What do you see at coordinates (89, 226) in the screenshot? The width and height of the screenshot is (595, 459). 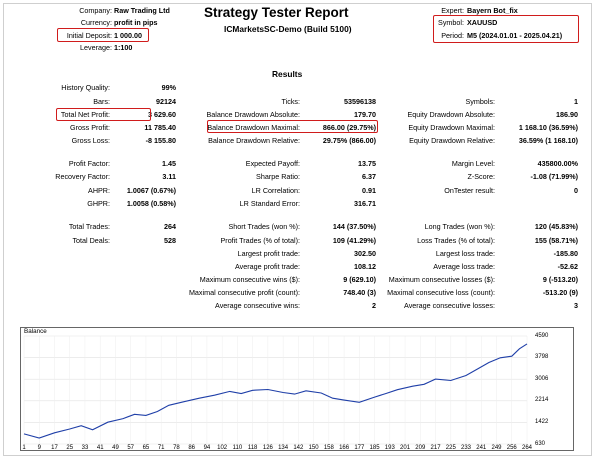 I see `stat-label: Total Trades:` at bounding box center [89, 226].